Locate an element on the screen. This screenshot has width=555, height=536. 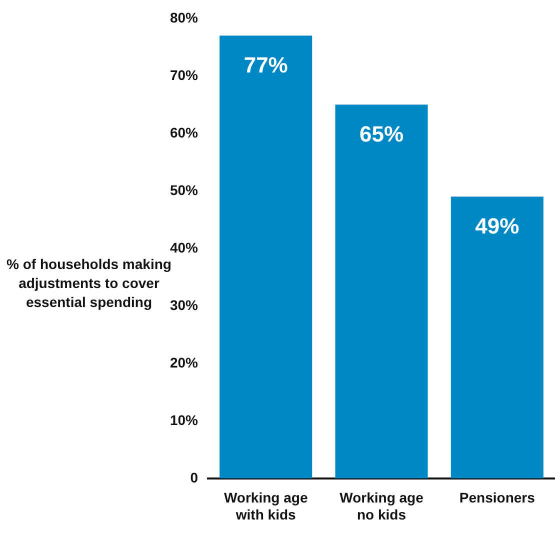
x-tick-label: Pensioners is located at coordinates (497, 498).